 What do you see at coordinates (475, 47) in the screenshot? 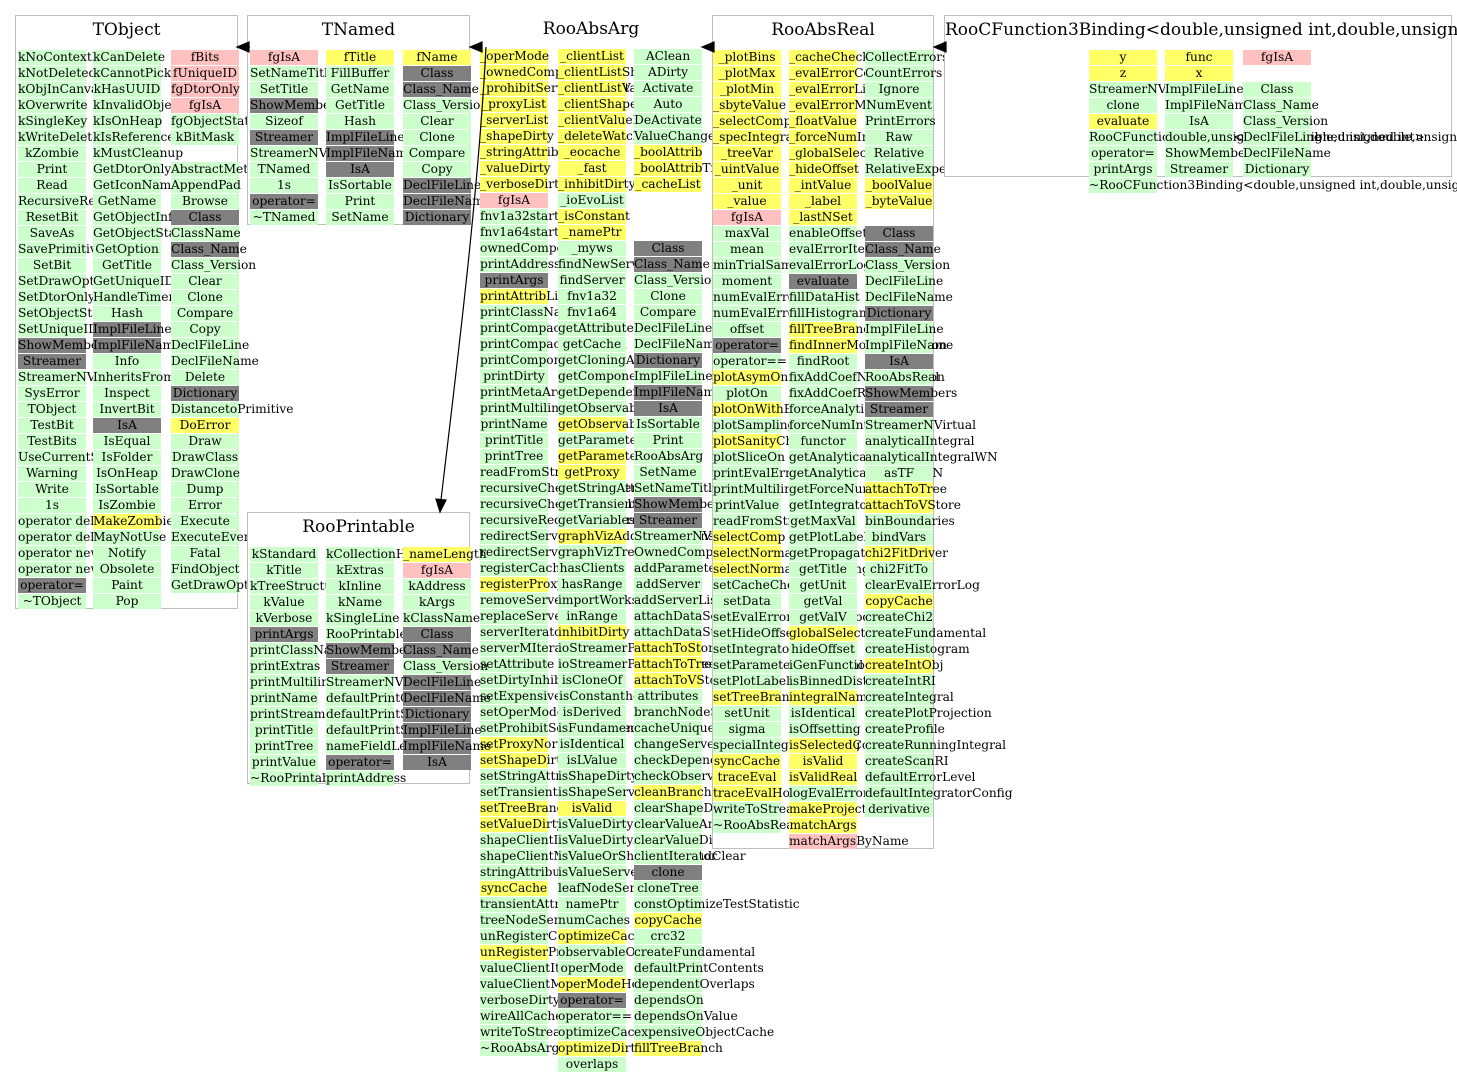
I see `arrowhead-tnamed-icon` at bounding box center [475, 47].